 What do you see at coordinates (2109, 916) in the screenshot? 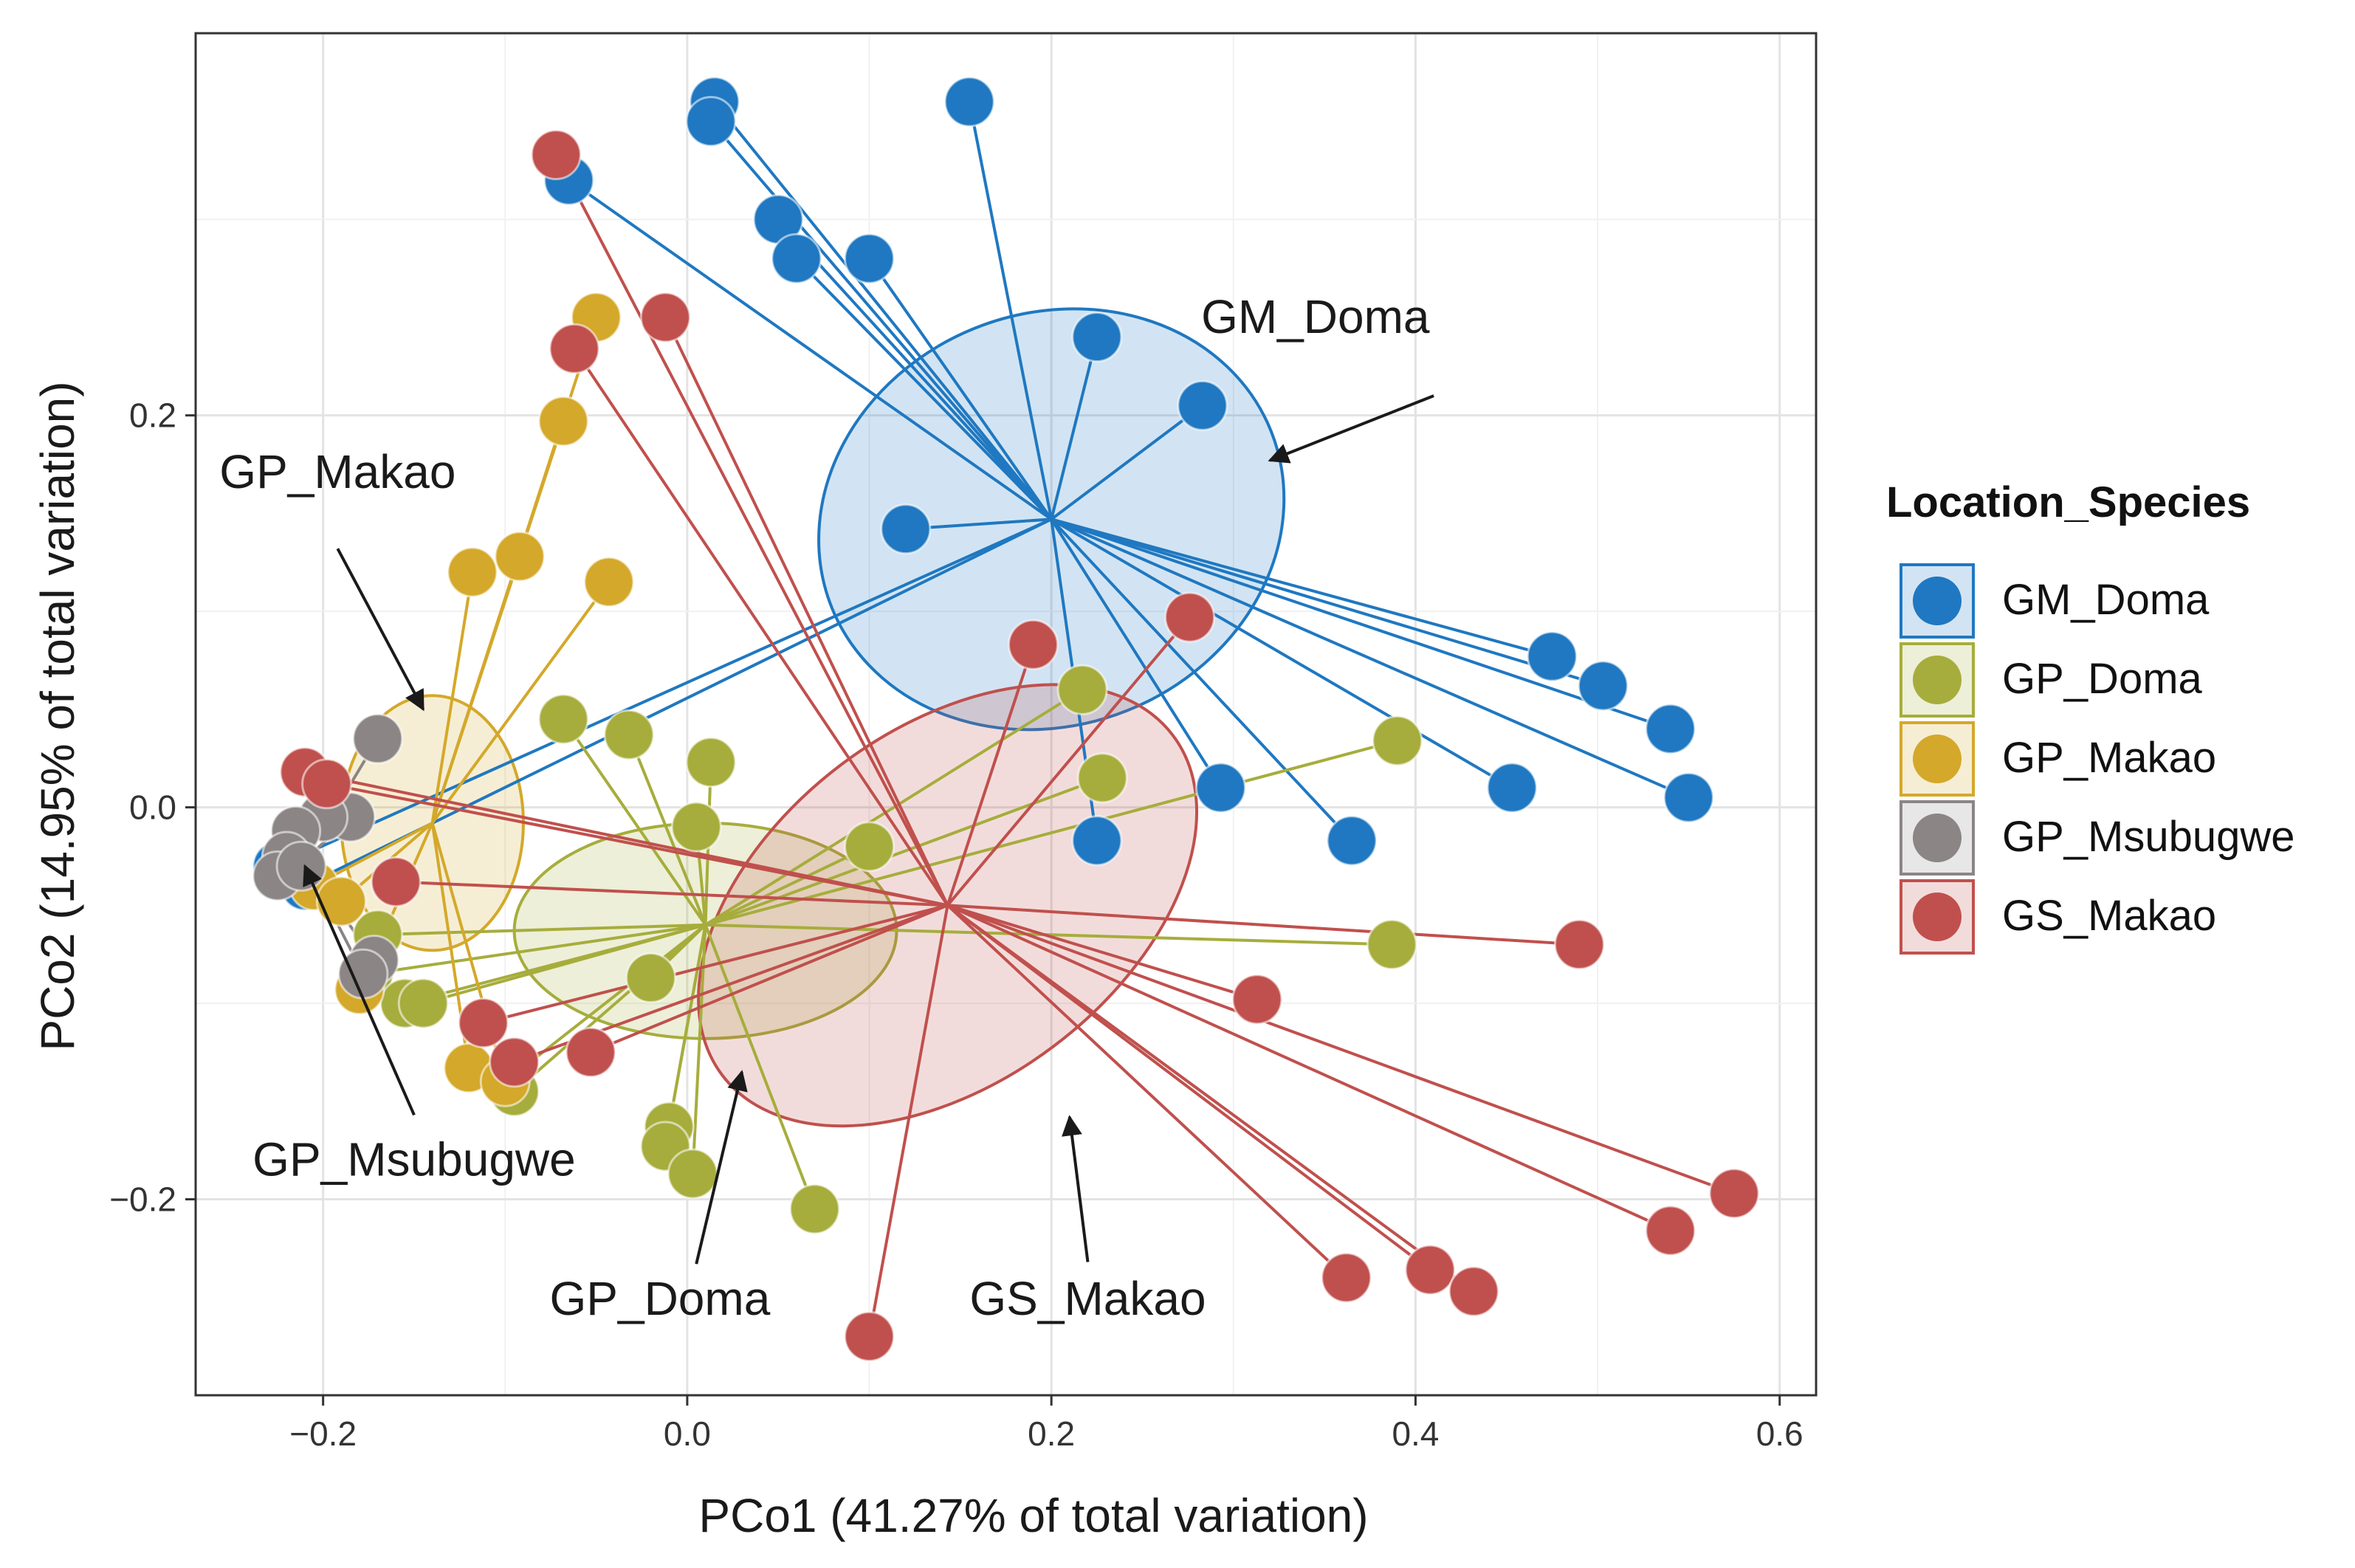
I see `legend-label-gs-makao: GS_Makao` at bounding box center [2109, 916].